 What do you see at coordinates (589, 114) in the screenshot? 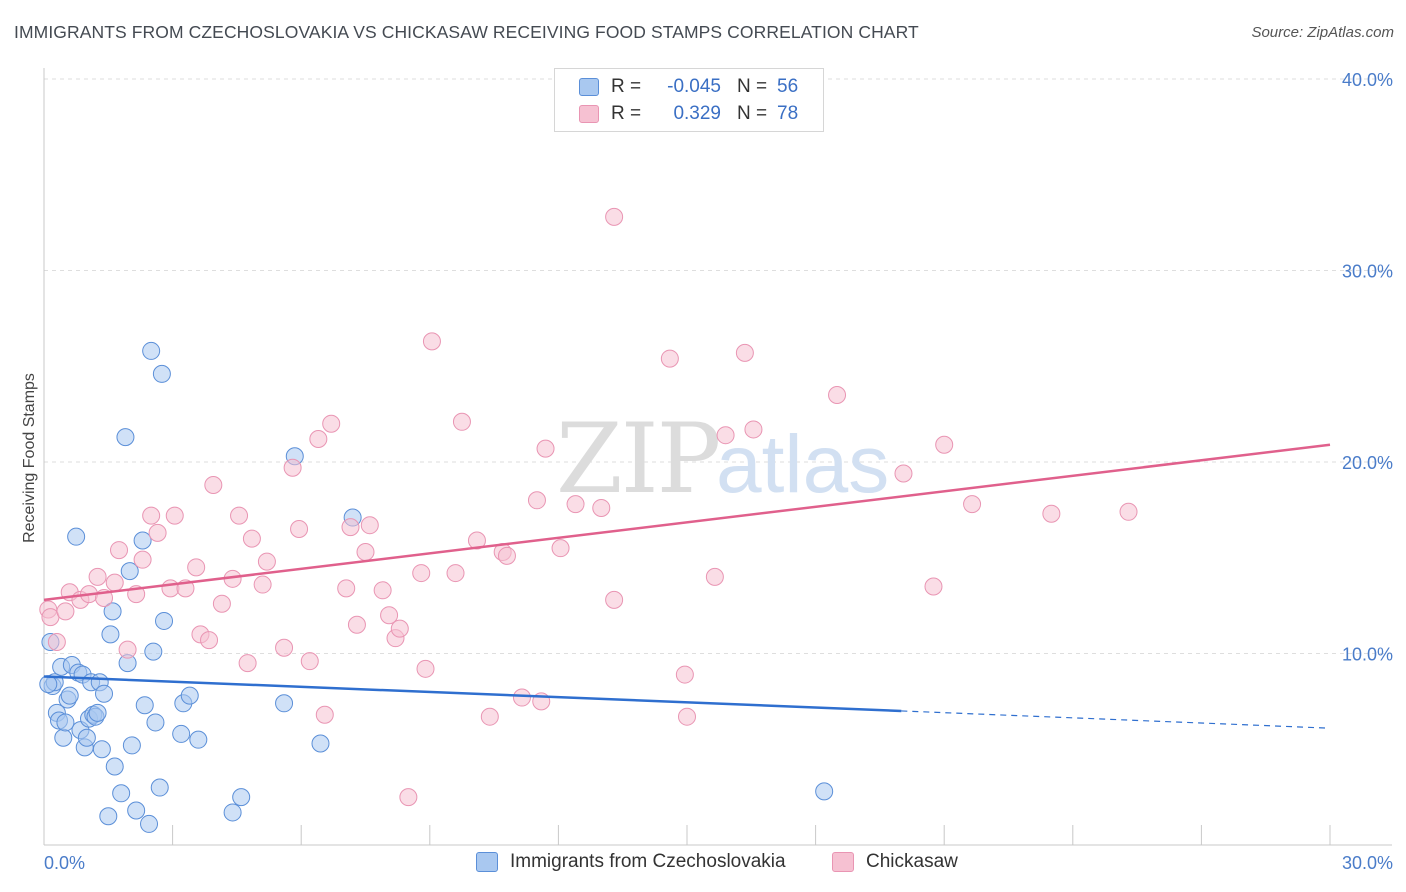
I see `legend-swatch-chickasaw` at bounding box center [589, 114].